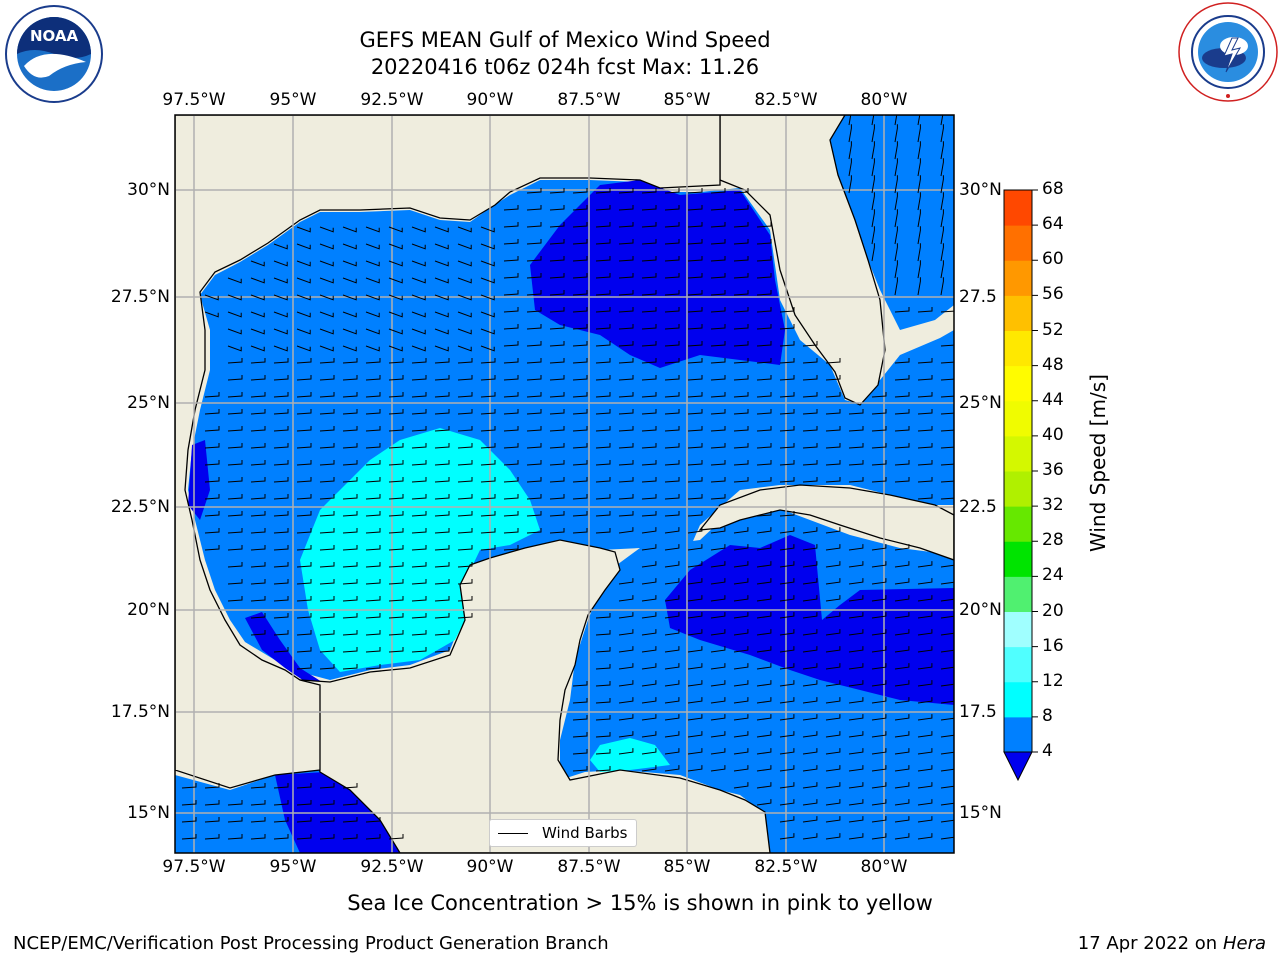 The height and width of the screenshot is (960, 1280). I want to click on lon-tick-top: 95°W, so click(293, 100).